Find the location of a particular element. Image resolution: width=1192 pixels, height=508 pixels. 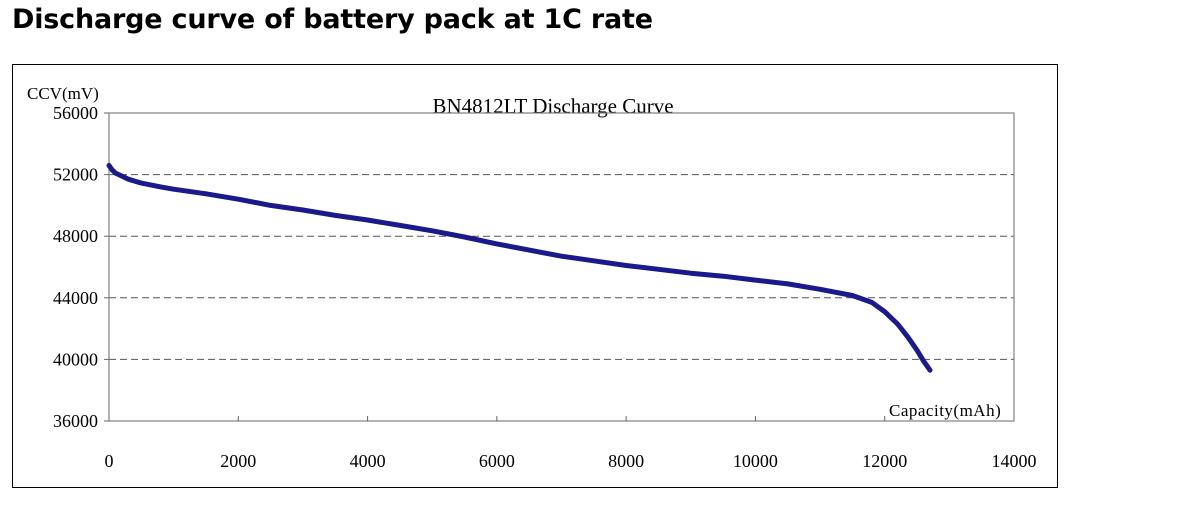

x-tick-label: 4000 is located at coordinates (368, 461).